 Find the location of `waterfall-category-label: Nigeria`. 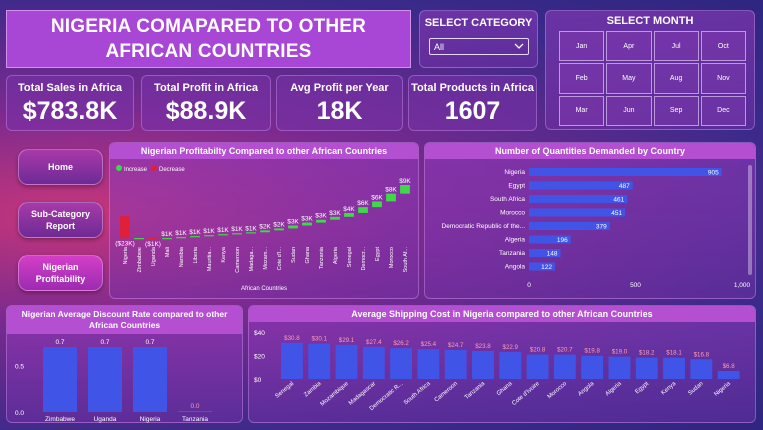

waterfall-category-label: Nigeria is located at coordinates (126, 255).